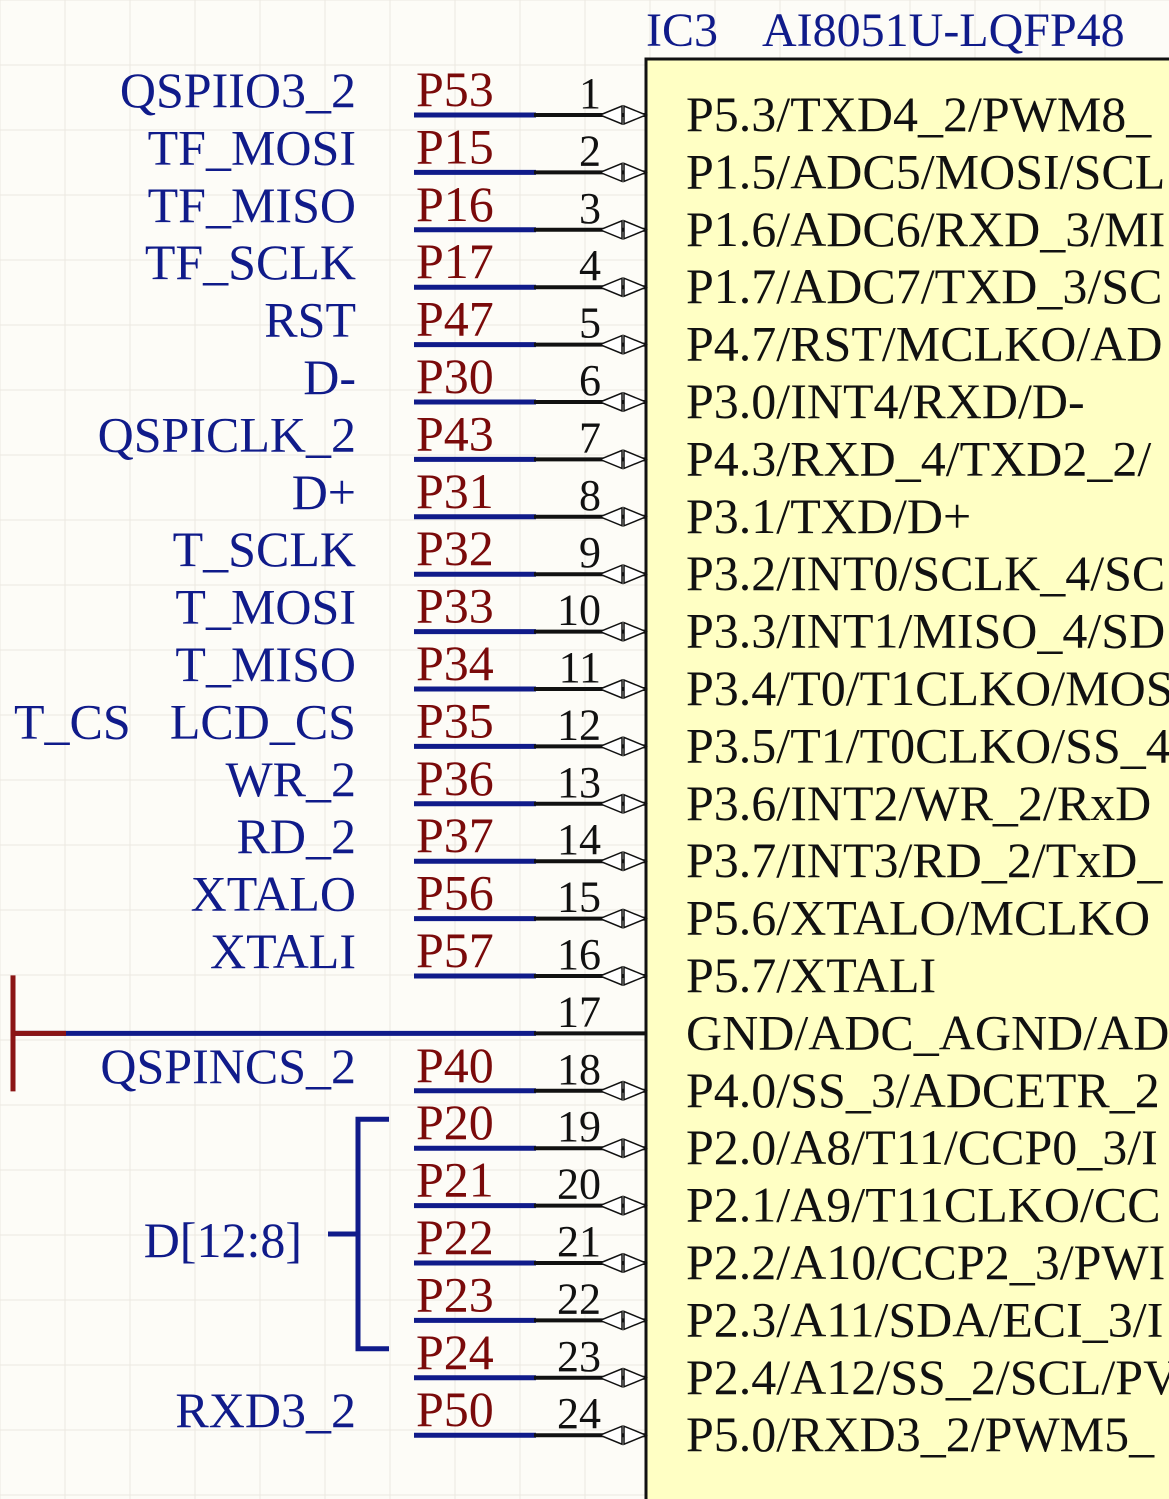  Describe the element at coordinates (625, 445) in the screenshot. I see `pin-7: 7 P43 QSPICLK_2 P4.3/RXD_4/TXD2_2/` at that location.